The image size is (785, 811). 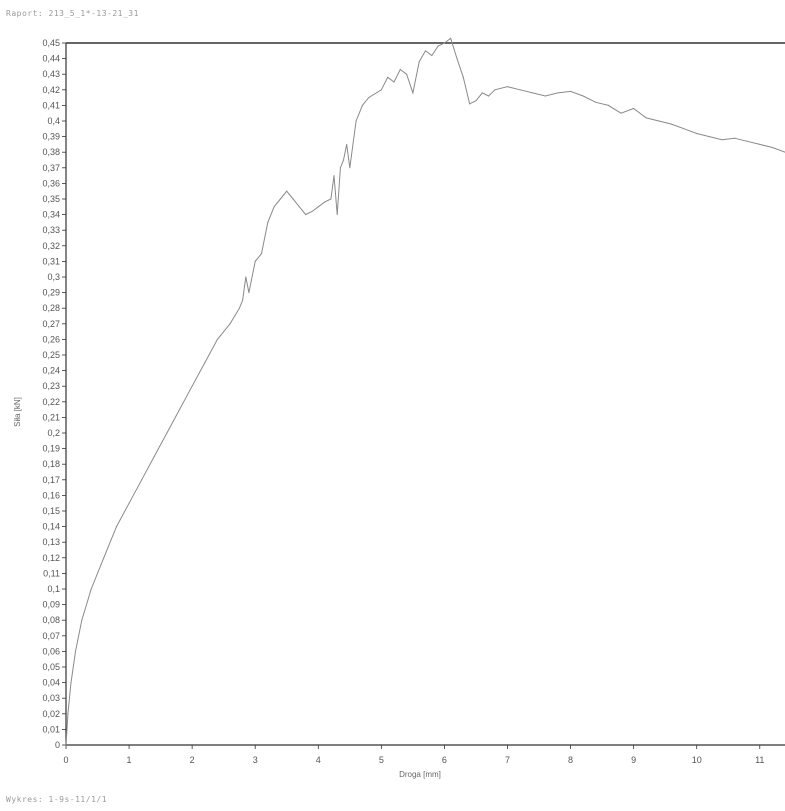 I want to click on y-tick-label: 0,08, so click(x=51, y=620).